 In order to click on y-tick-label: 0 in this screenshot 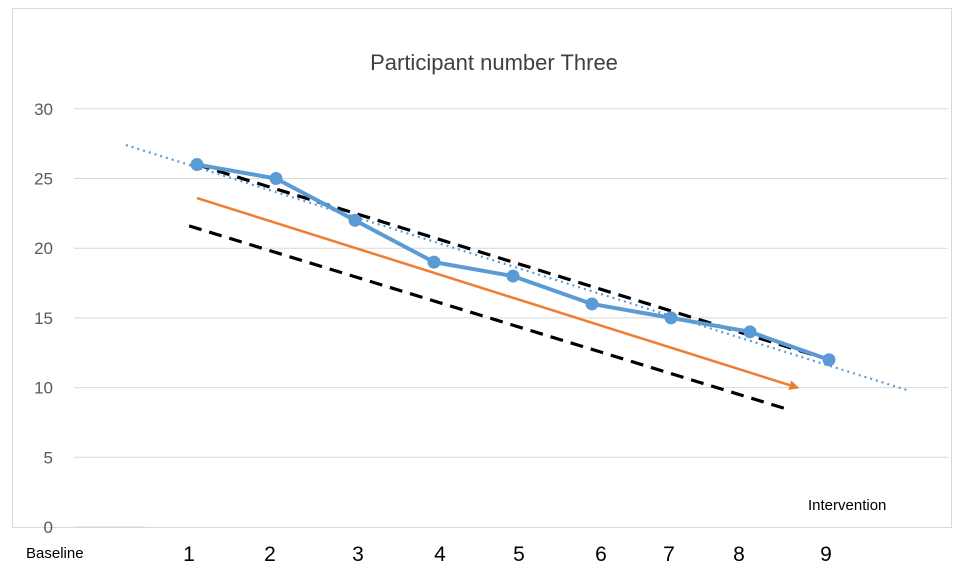, I will do `click(48, 527)`.